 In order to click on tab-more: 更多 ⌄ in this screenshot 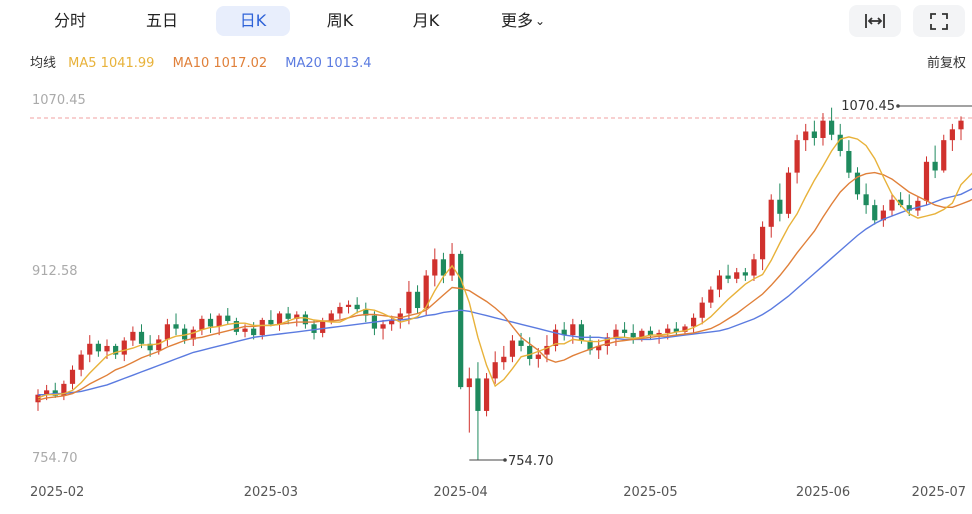, I will do `click(523, 21)`.